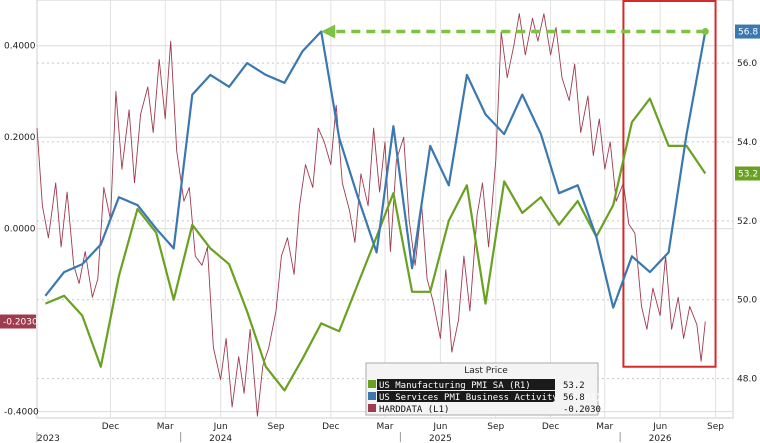 Image resolution: width=760 pixels, height=443 pixels. What do you see at coordinates (574, 386) in the screenshot?
I see `legend-entry-value: 53.2` at bounding box center [574, 386].